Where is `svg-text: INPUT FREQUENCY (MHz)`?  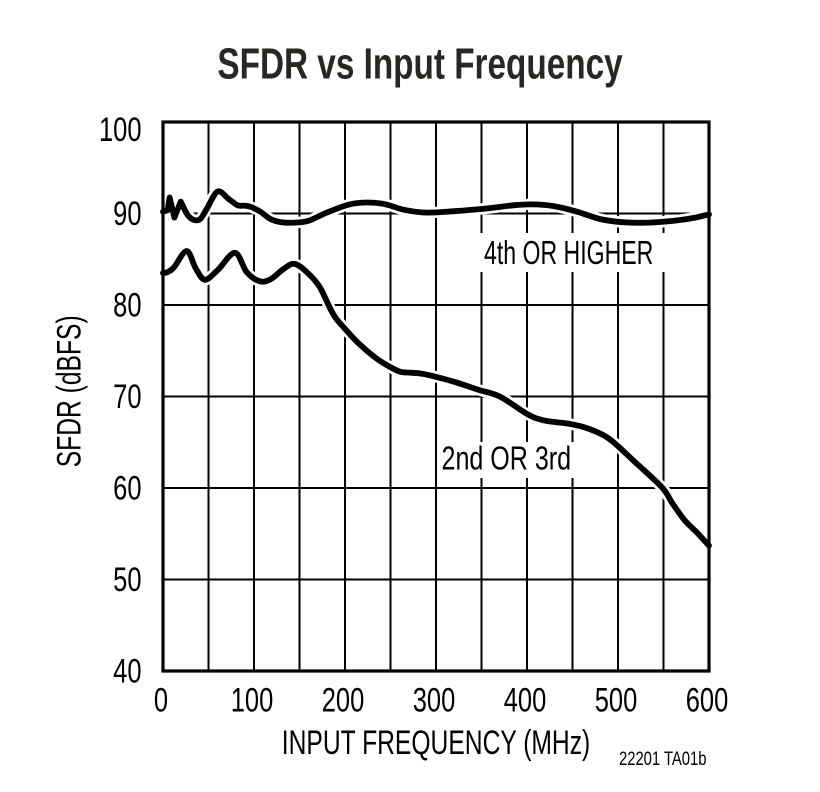
svg-text: INPUT FREQUENCY (MHz) is located at coordinates (436, 743).